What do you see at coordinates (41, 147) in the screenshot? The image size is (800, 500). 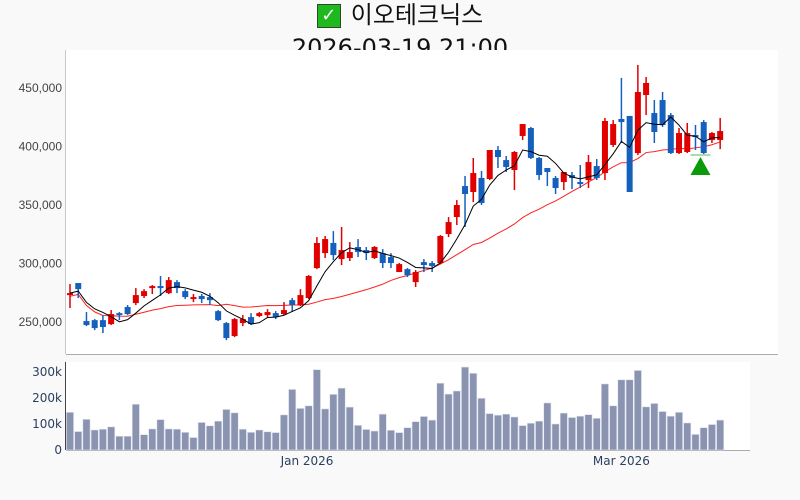 I see `price-tick-label: 400,000` at bounding box center [41, 147].